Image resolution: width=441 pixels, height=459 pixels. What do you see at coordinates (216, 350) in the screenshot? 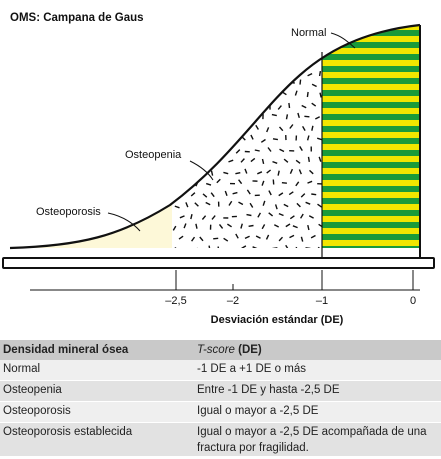
I see `header-tscore-italic: T-score` at bounding box center [216, 350].